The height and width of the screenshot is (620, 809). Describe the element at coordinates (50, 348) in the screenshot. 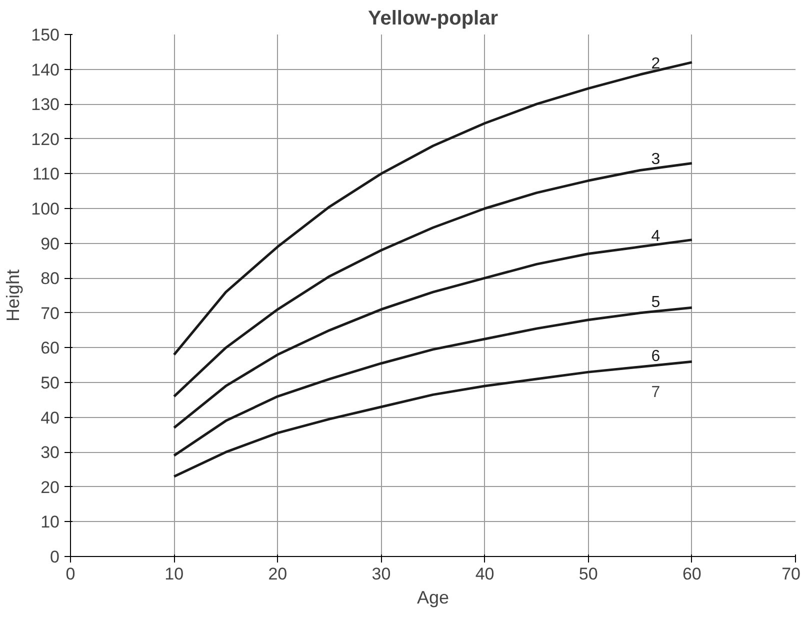

I see `y-tick-label: 60` at that location.